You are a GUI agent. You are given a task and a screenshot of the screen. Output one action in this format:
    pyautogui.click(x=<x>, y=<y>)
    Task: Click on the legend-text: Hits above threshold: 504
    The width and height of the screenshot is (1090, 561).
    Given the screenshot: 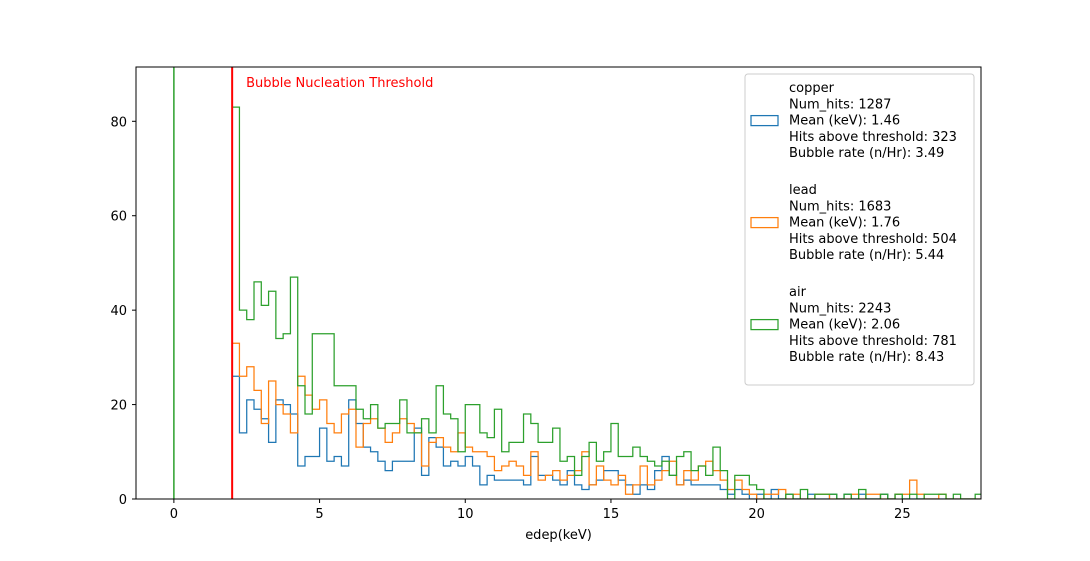 What is the action you would take?
    pyautogui.click(x=873, y=239)
    